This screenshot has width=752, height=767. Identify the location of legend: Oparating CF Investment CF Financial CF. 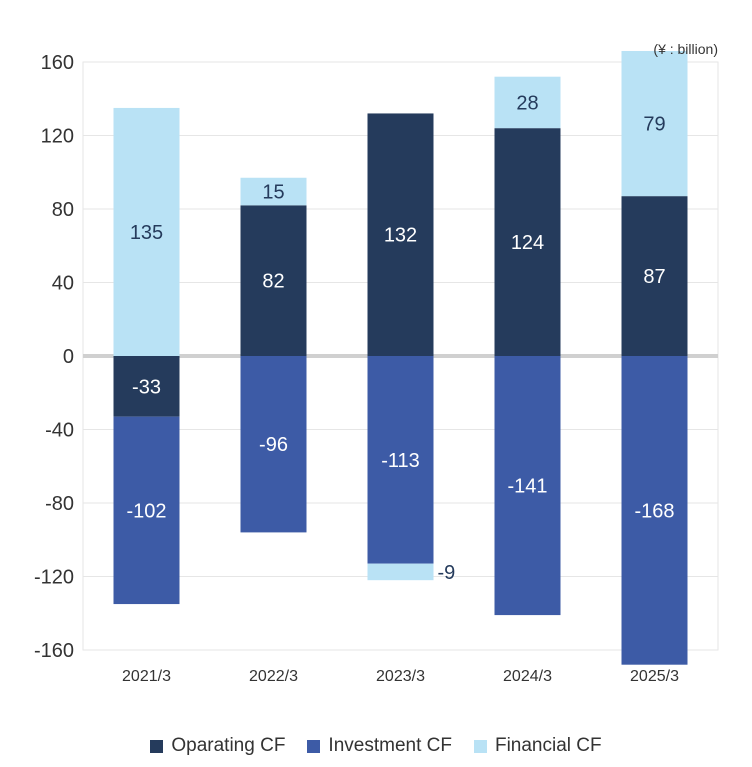
(376, 746).